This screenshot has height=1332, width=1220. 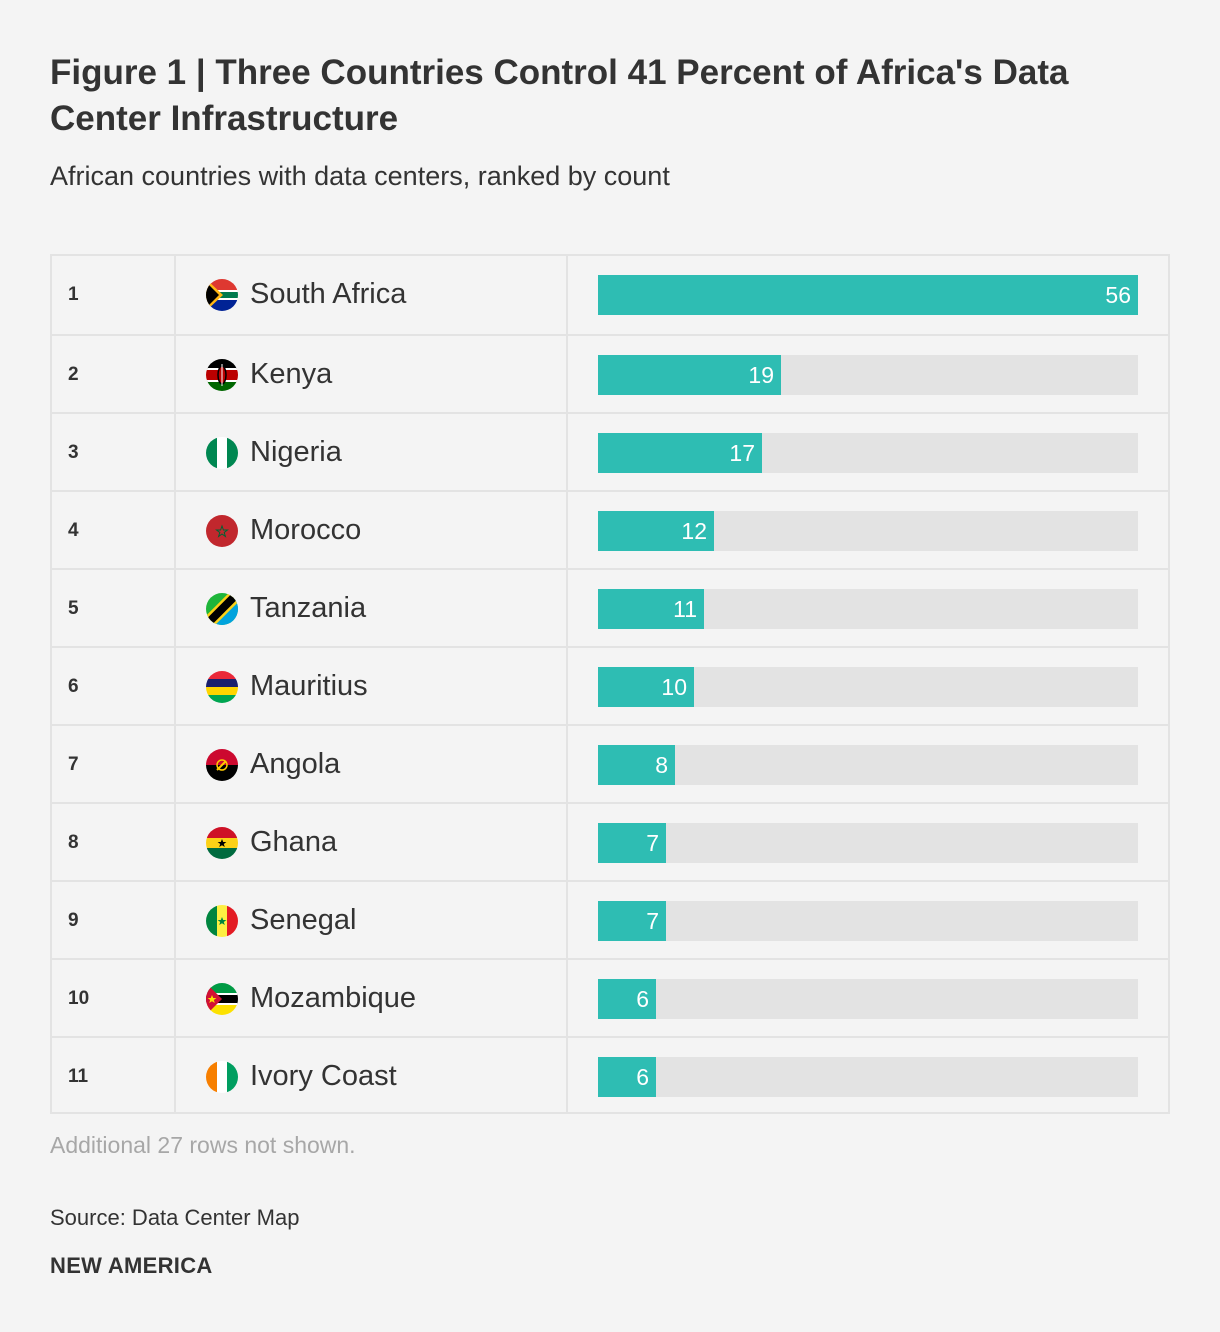 What do you see at coordinates (295, 764) in the screenshot?
I see `country-label: Angola` at bounding box center [295, 764].